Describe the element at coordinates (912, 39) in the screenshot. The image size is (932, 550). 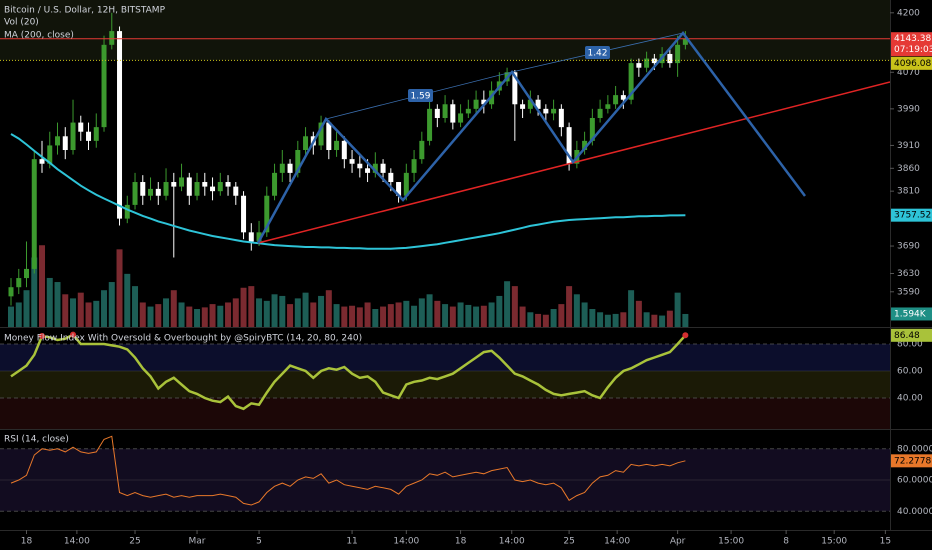
I see `last-price-label: 4143.38` at that location.